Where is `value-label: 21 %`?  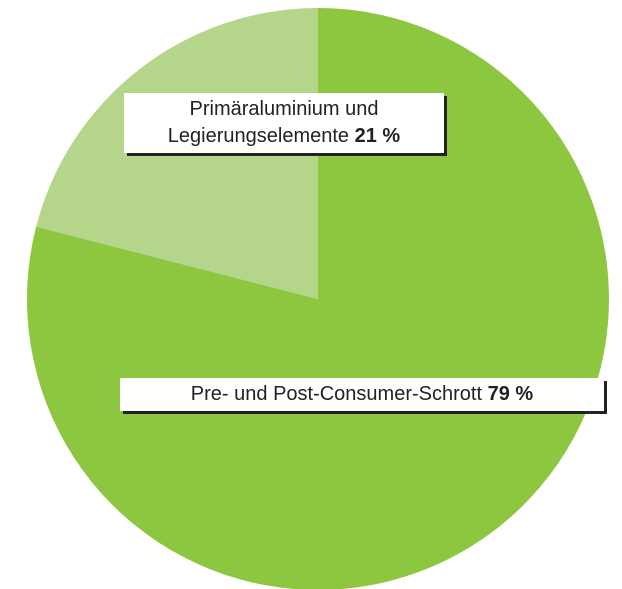 value-label: 21 % is located at coordinates (377, 136).